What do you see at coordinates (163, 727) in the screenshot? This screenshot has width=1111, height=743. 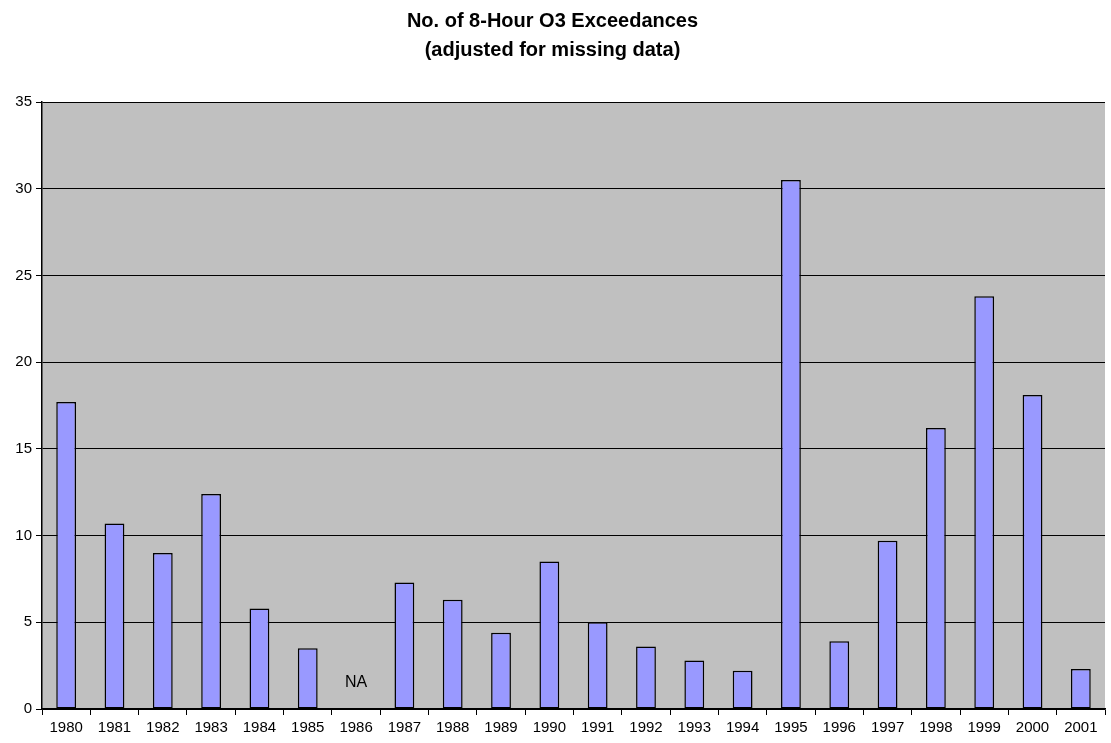 I see `x-tick-label: 1982` at bounding box center [163, 727].